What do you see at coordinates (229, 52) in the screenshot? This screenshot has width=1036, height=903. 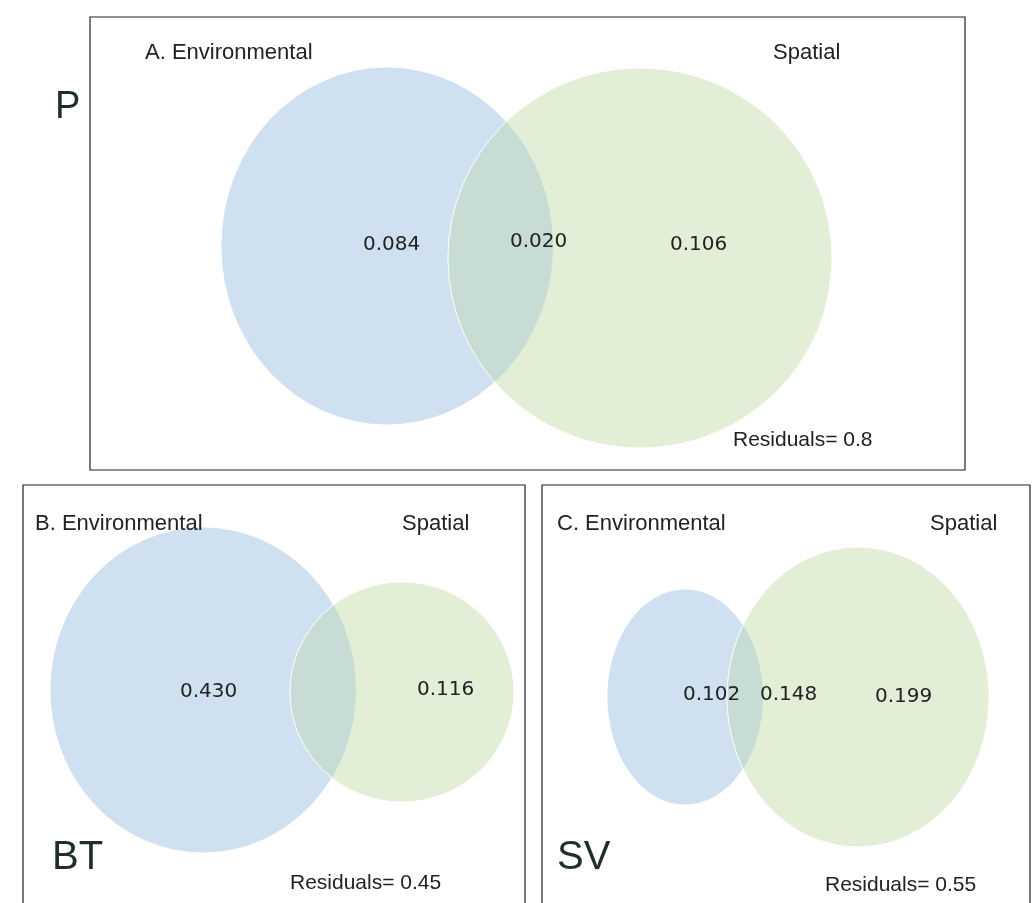 I see `category-label: A. Environmental` at bounding box center [229, 52].